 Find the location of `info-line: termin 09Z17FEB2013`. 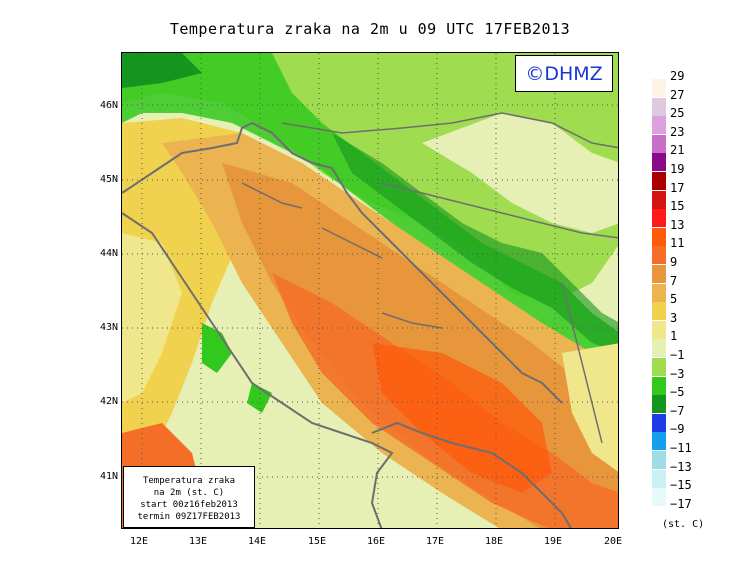

info-line: termin 09Z17FEB2013 is located at coordinates (189, 517).